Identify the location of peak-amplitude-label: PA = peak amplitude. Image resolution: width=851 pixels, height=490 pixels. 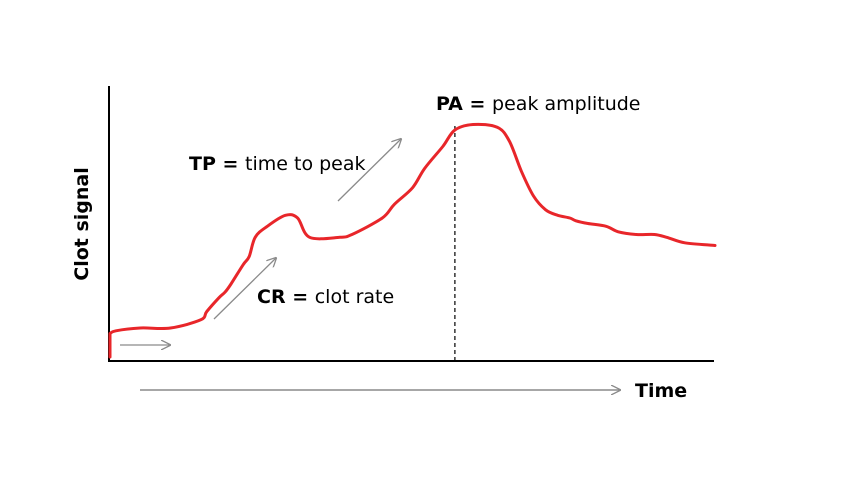
(538, 104).